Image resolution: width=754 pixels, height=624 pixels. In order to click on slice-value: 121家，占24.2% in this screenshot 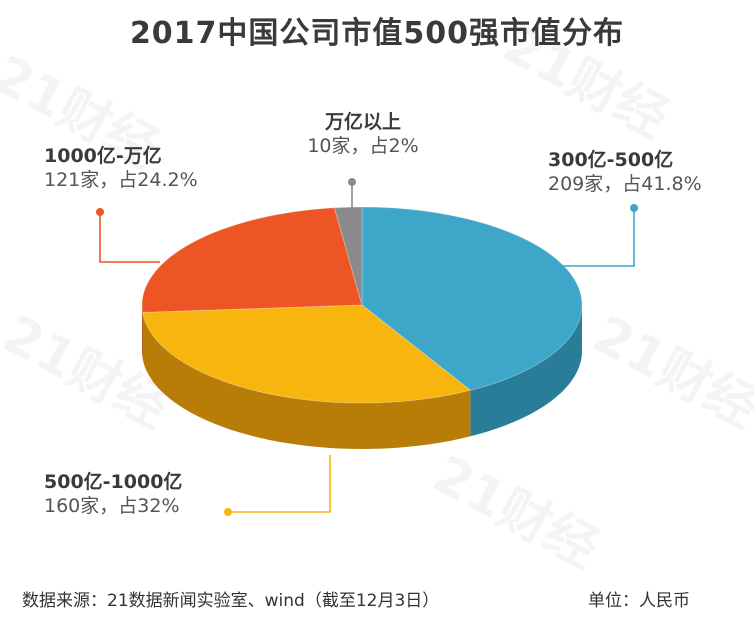, I will do `click(121, 180)`.